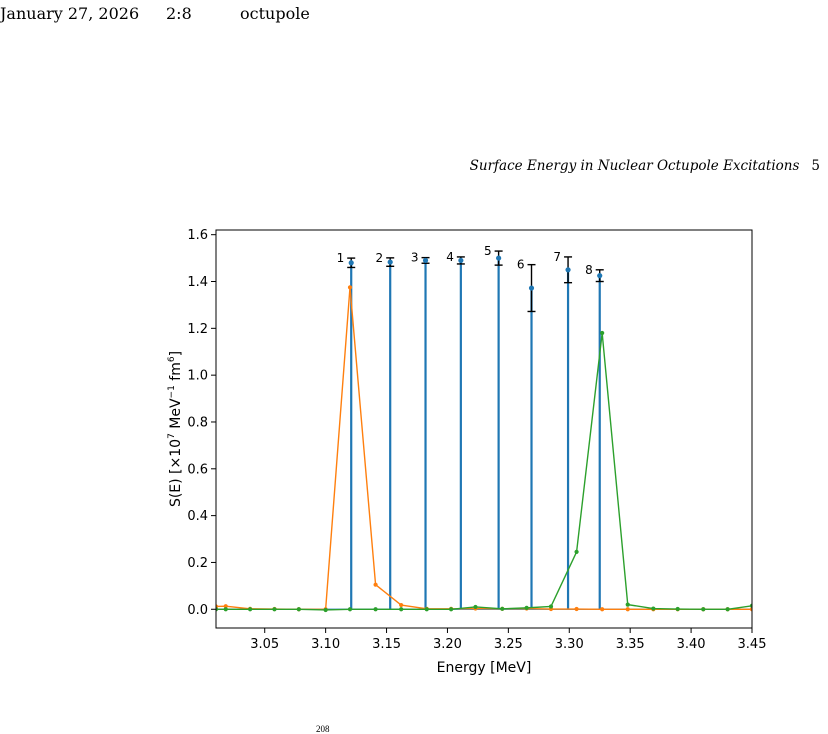  I want to click on stem-label-8: 8, so click(589, 270).